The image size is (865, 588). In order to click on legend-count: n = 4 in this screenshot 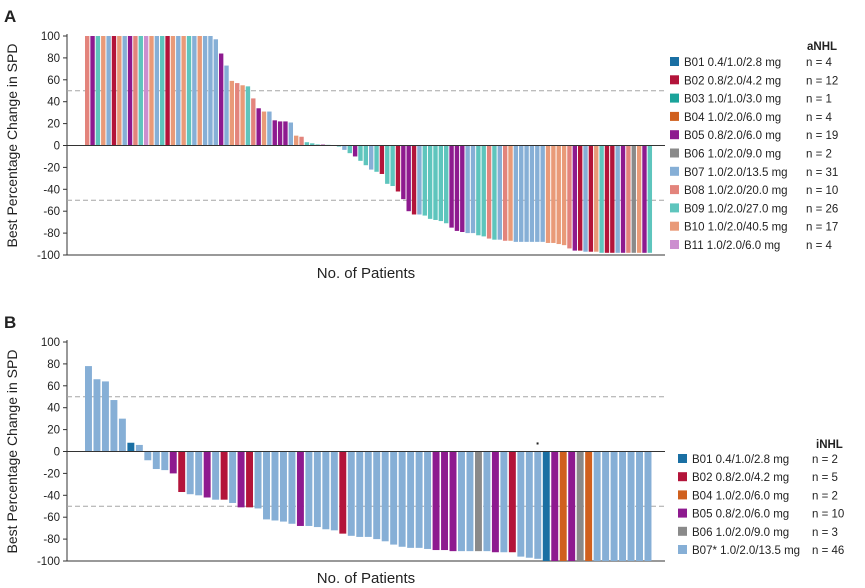, I will do `click(819, 63)`.